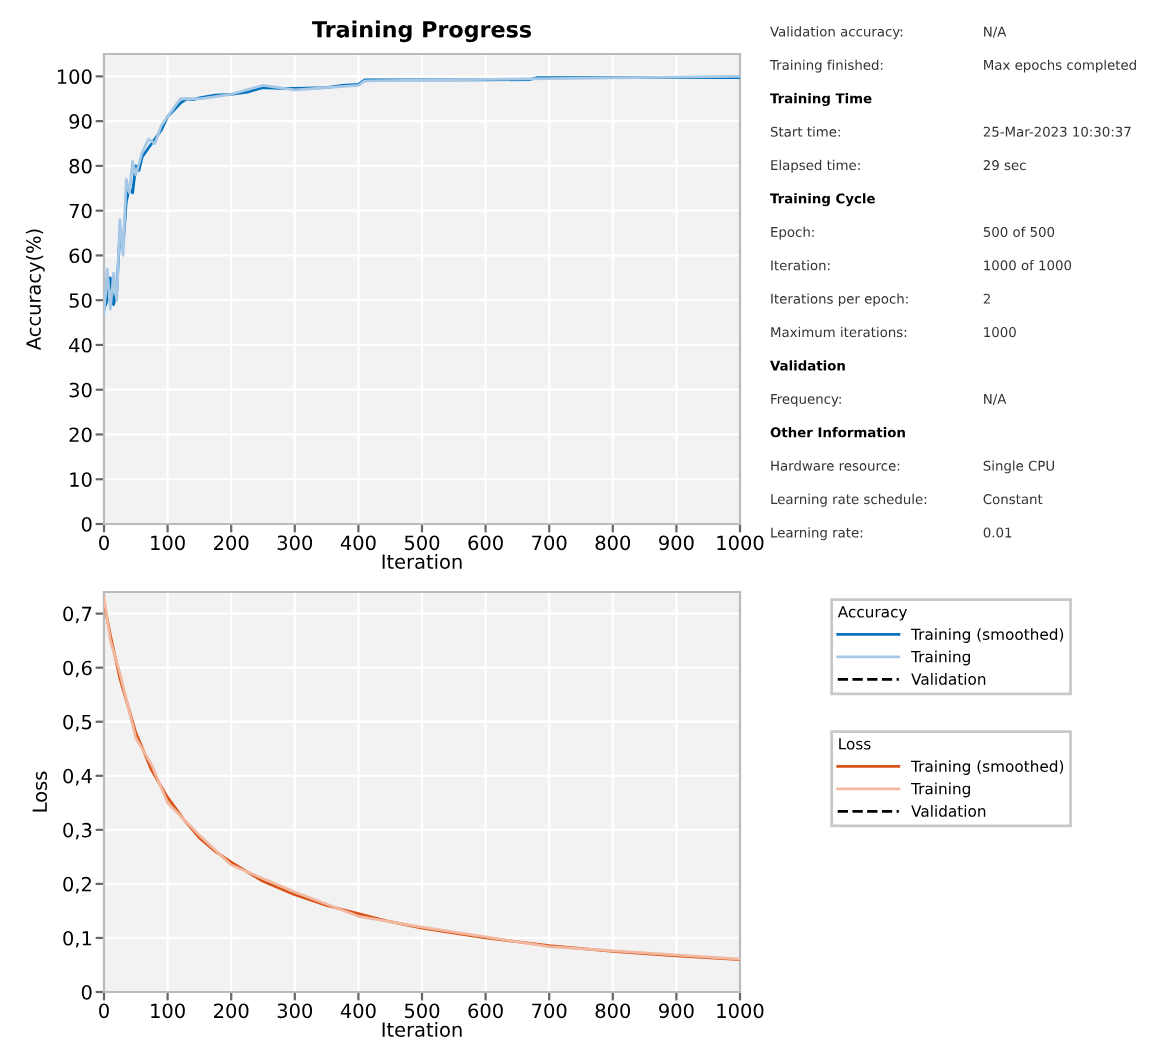  I want to click on chart-title: Training Progress, so click(421, 31).